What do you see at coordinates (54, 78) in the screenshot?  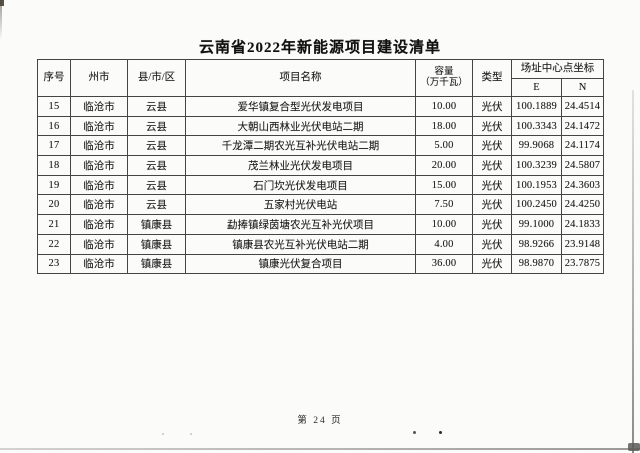 I see `header-index: 序号` at bounding box center [54, 78].